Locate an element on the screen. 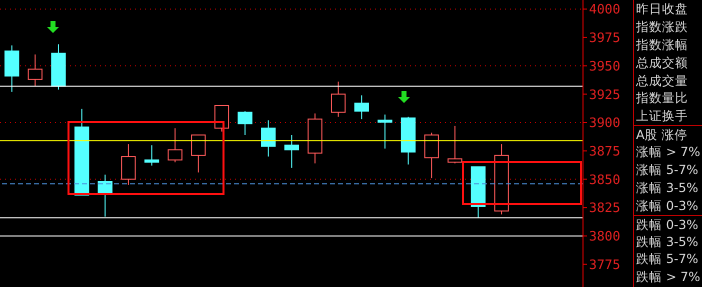 The width and height of the screenshot is (702, 287). text: 上证换手 is located at coordinates (662, 116).